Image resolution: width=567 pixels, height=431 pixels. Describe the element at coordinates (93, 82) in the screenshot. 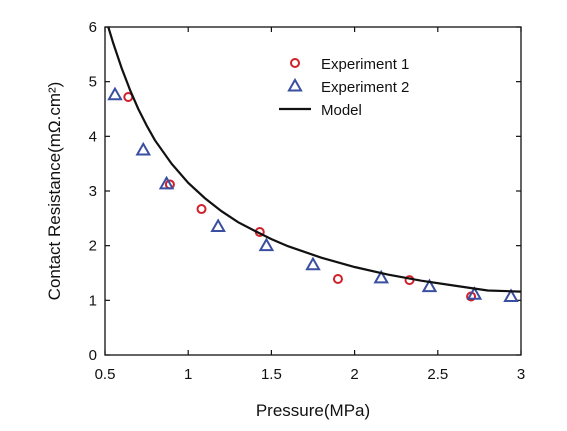

I see `y-tick-label: 5` at that location.